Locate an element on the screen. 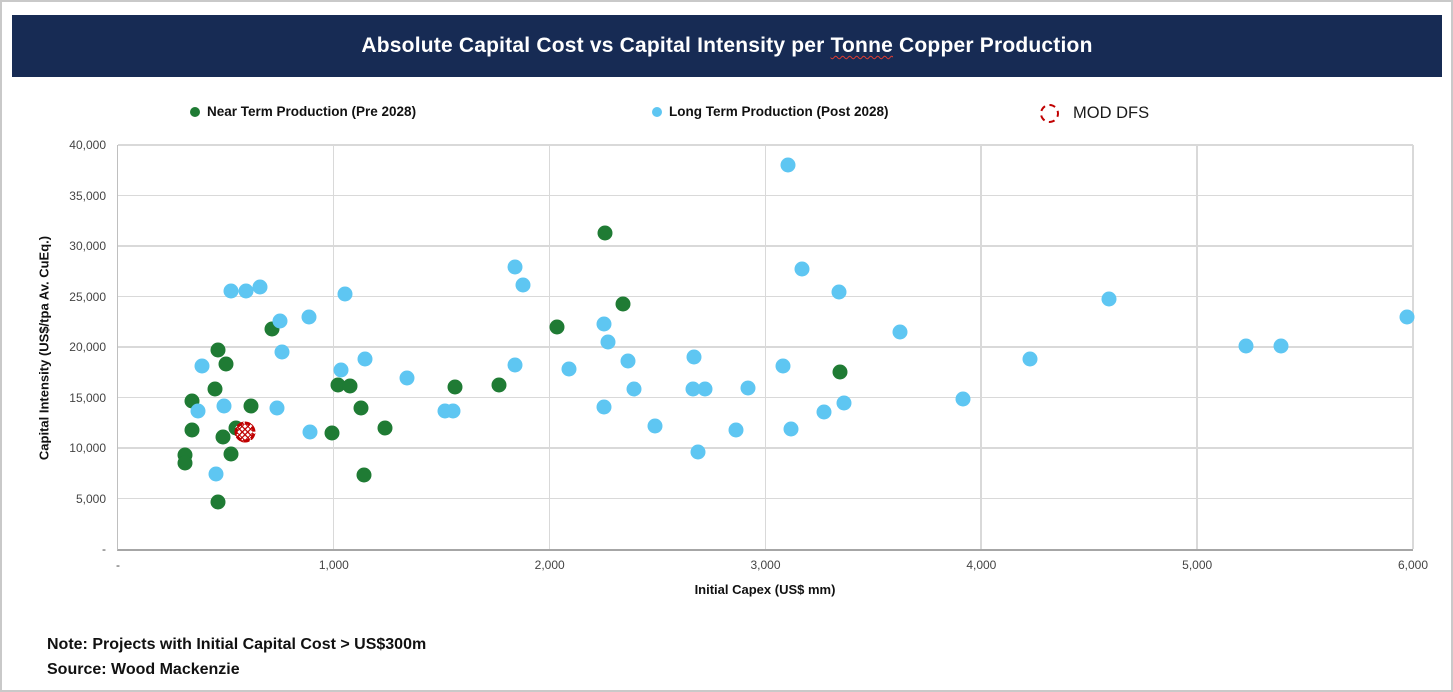  y-tick-label: 40,000 is located at coordinates (87, 145).